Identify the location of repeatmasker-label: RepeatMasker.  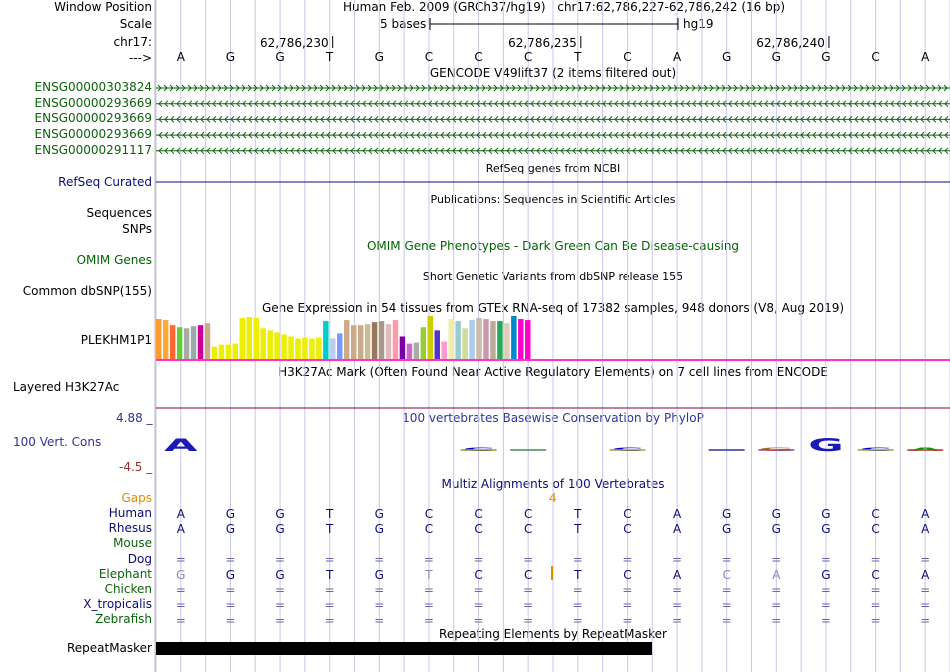
(109, 648).